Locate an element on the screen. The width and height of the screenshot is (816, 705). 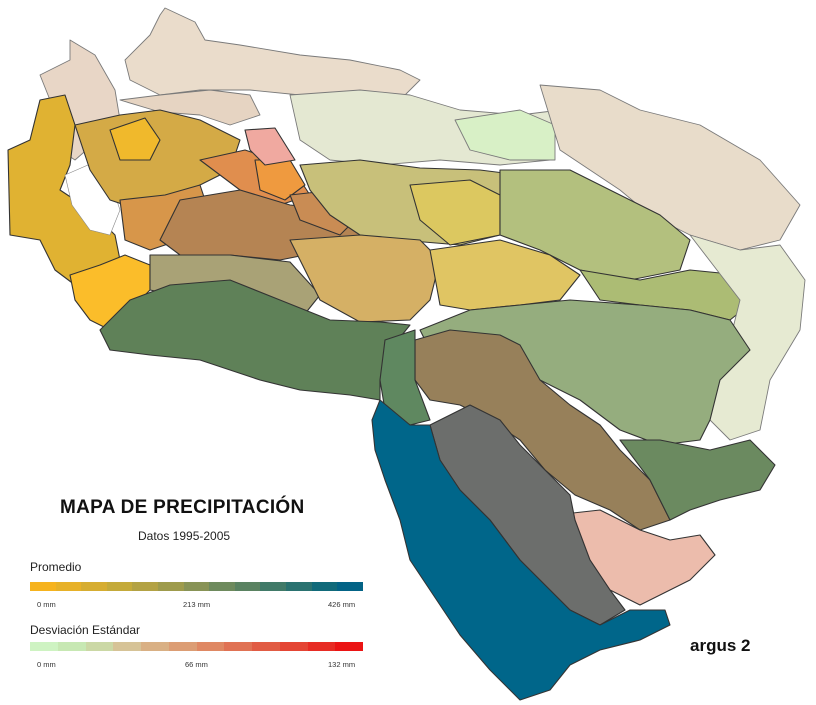
legend-stdev-tick-mid: 66 mm is located at coordinates (196, 664).